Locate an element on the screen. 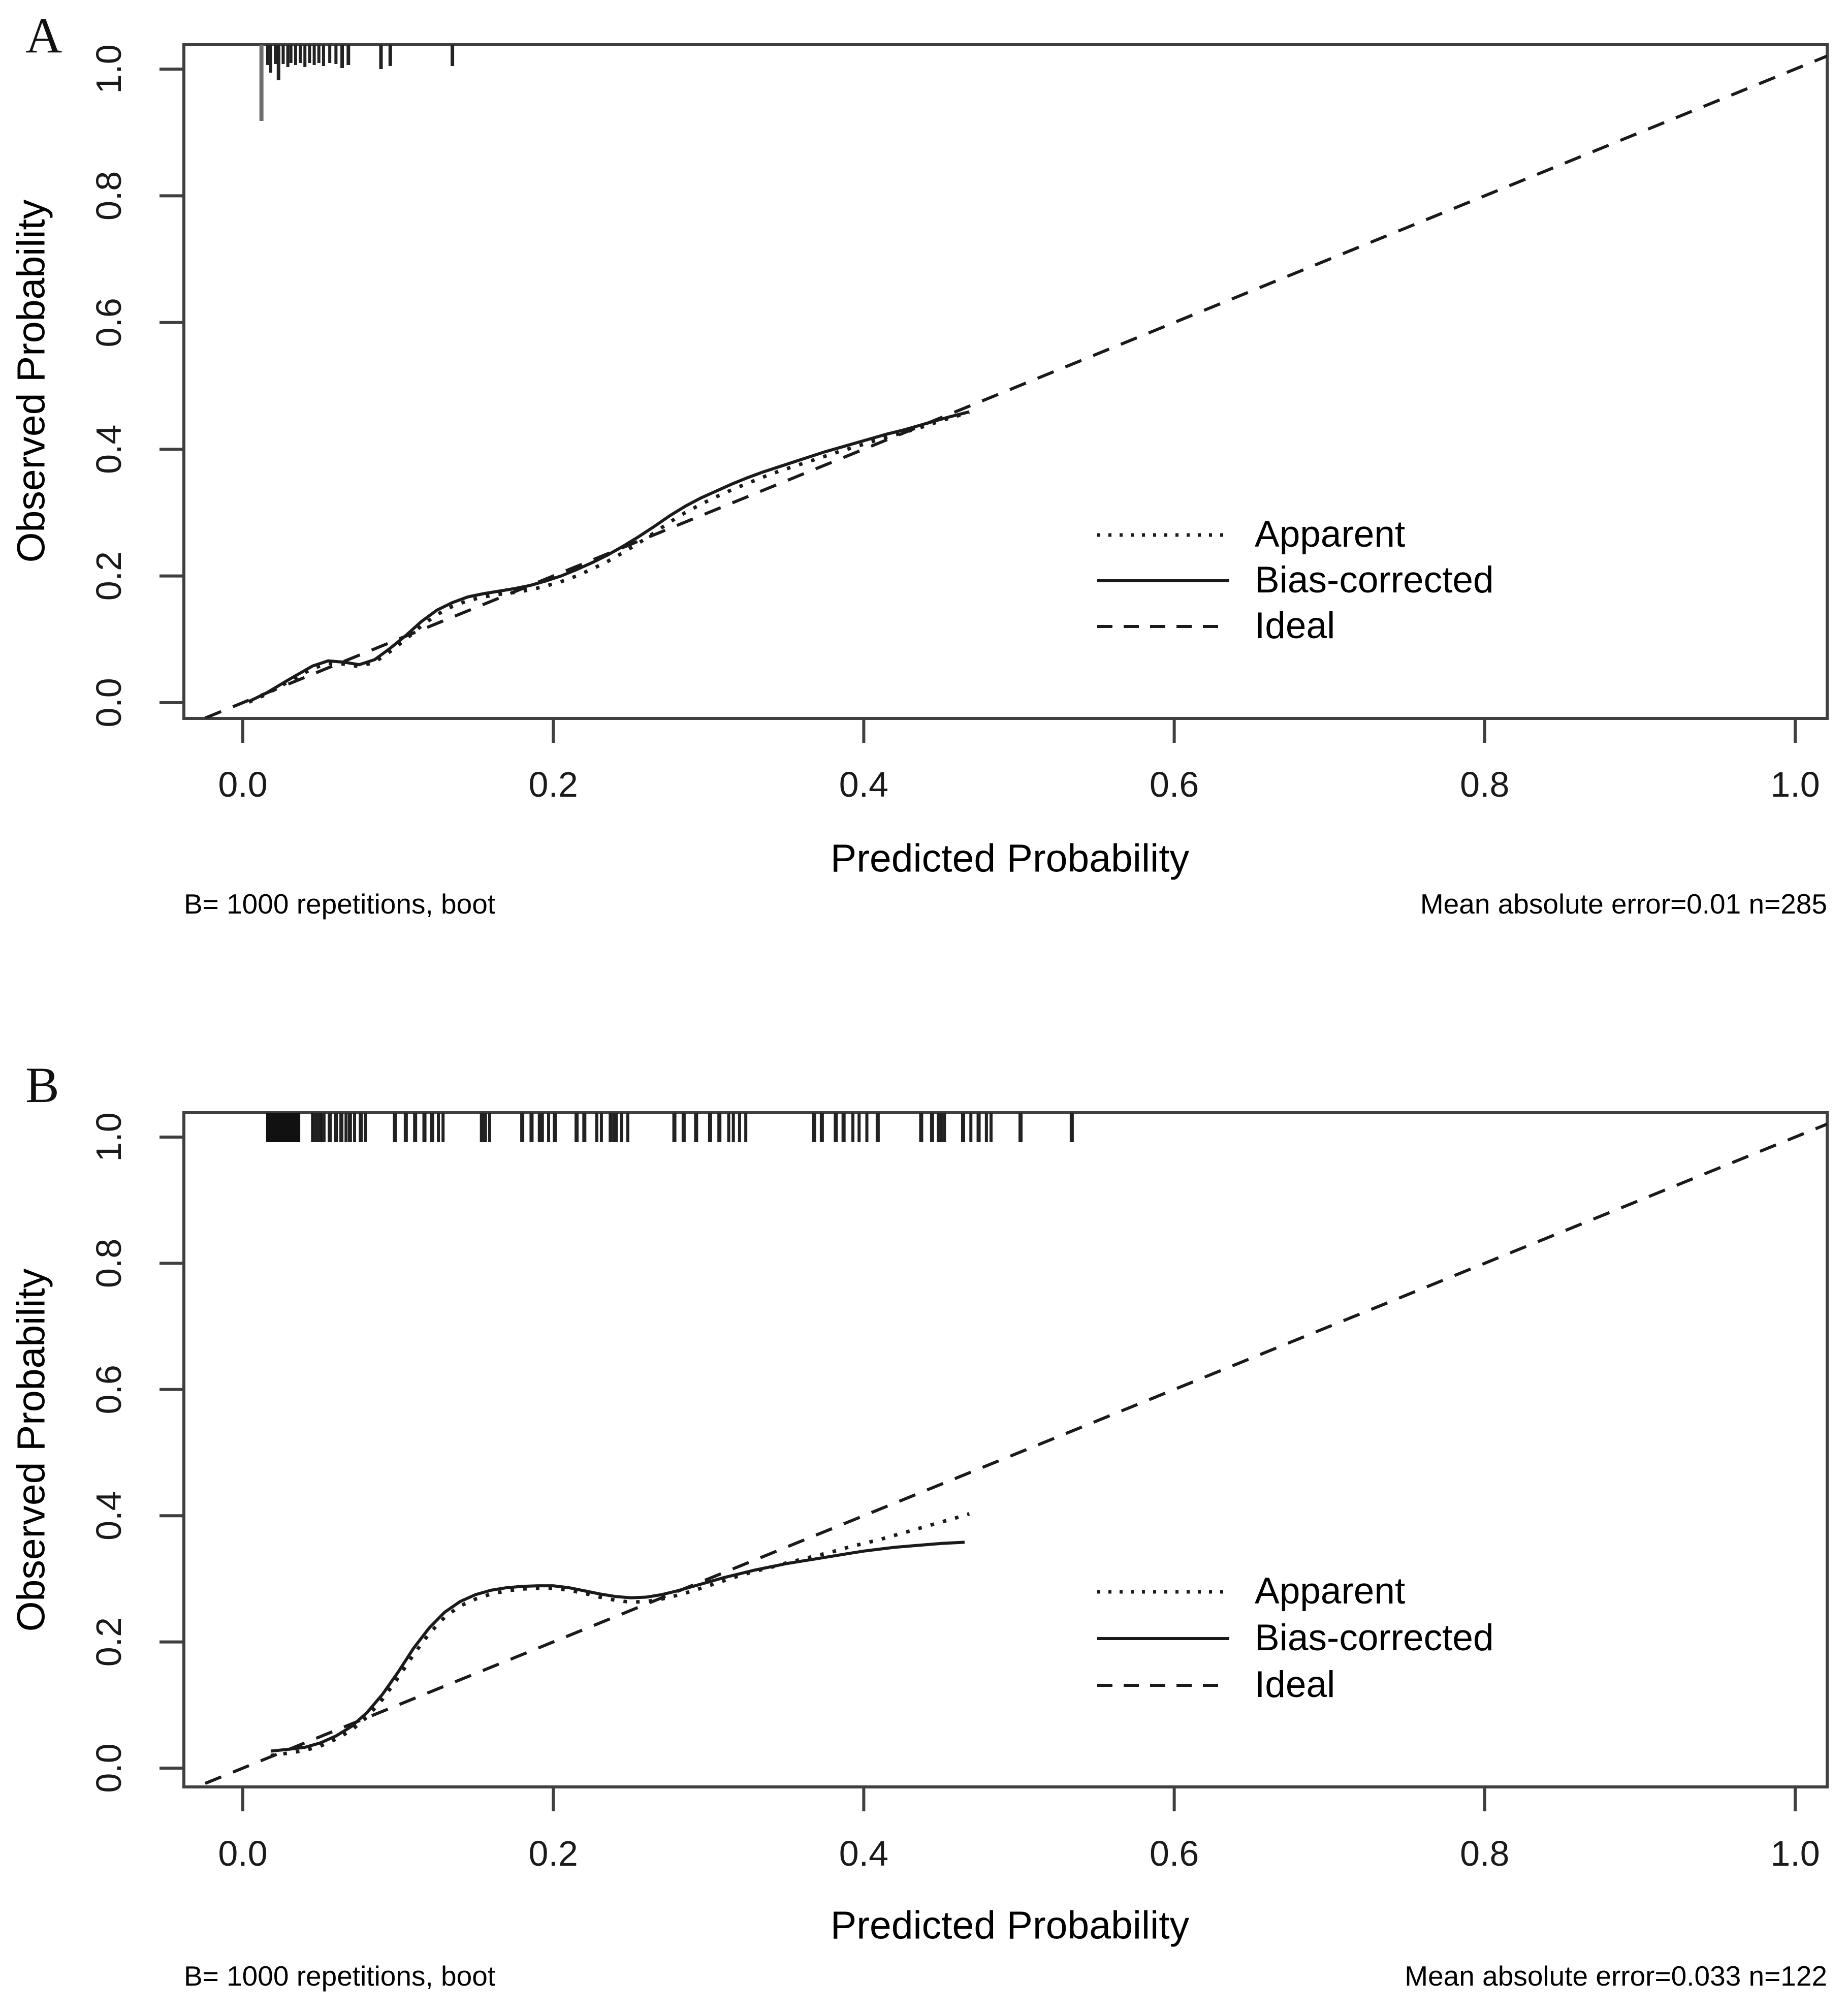 The width and height of the screenshot is (1848, 2011). panel-a-legend-label-bias-corrected: Bias-corrected is located at coordinates (1374, 580).